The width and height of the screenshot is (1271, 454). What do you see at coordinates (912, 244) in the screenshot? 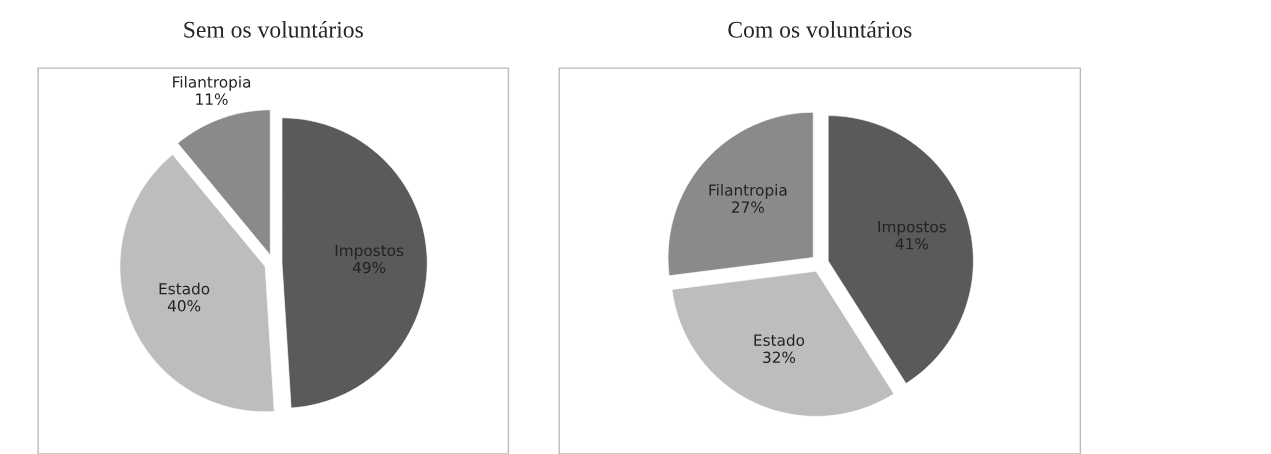
I see `data-label: 41%` at bounding box center [912, 244].